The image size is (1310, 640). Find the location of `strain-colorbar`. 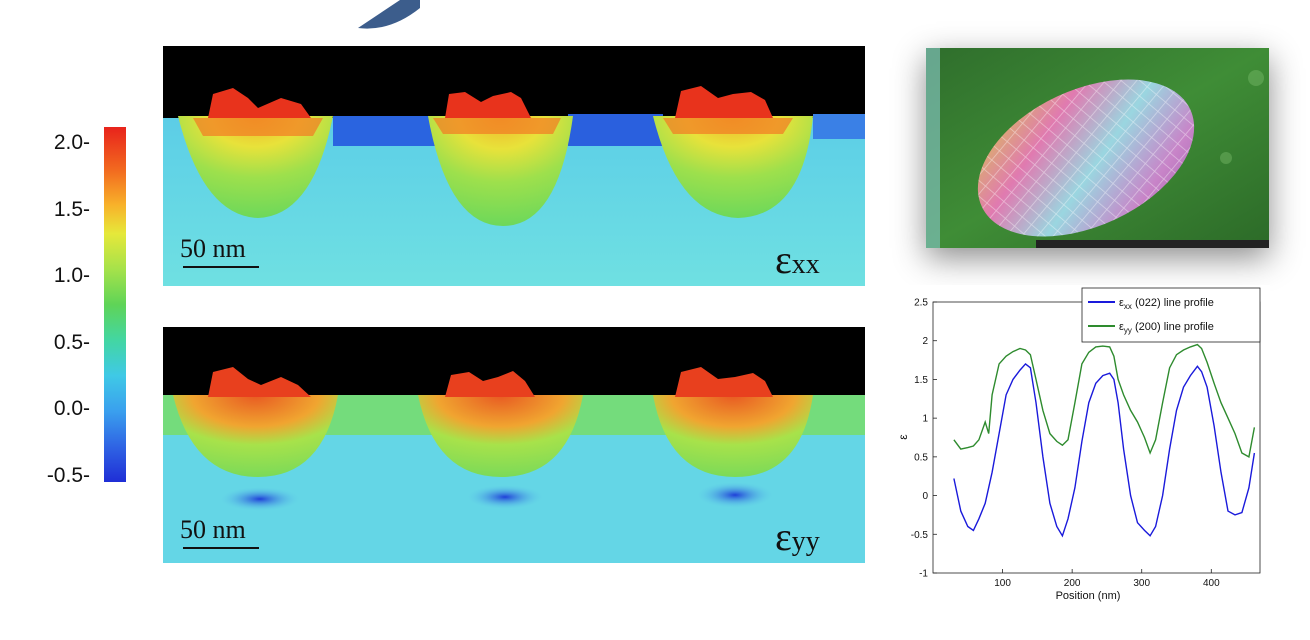

strain-colorbar is located at coordinates (115, 304).